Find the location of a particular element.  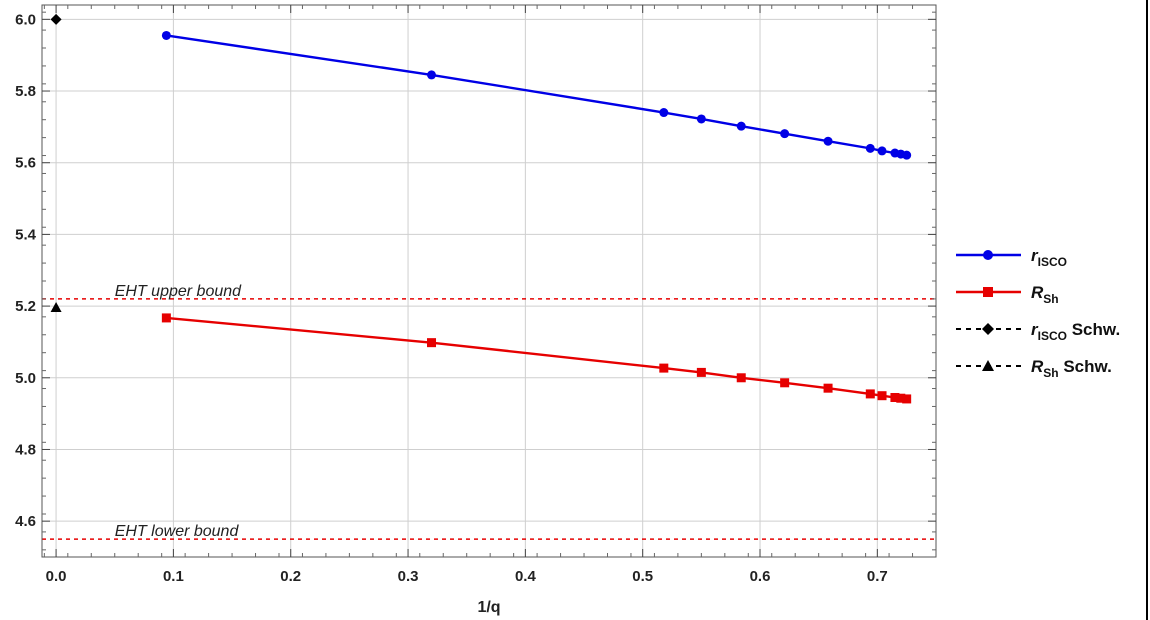

reference-line-label: EHT upper bound is located at coordinates (178, 291).